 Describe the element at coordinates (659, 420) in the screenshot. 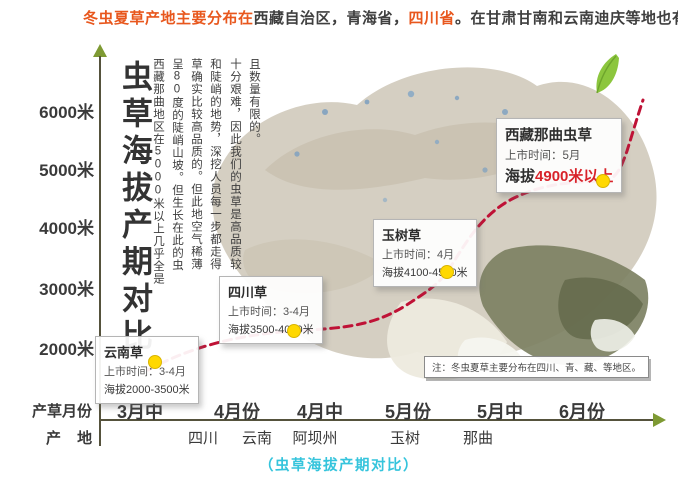

I see `x-axis-arrow-icon` at that location.